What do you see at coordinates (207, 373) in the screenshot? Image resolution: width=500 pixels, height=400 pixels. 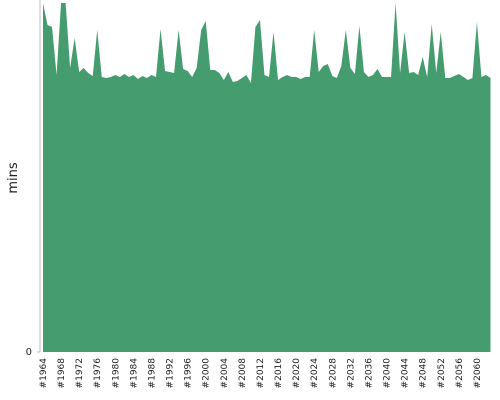 I see `x-tick-label: #2000` at bounding box center [207, 373].